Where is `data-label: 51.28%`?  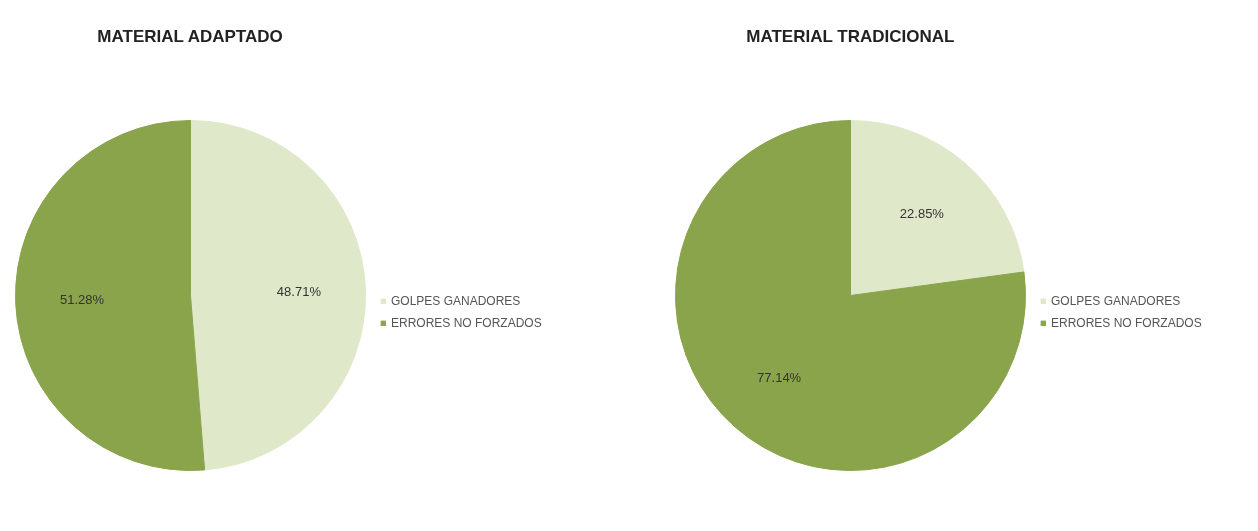
data-label: 51.28% is located at coordinates (82, 300).